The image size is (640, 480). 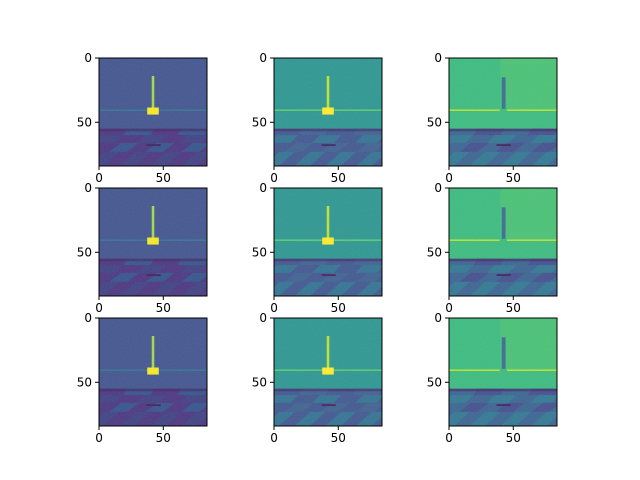 I want to click on panel-r3-c2: 0 50 0 50, so click(x=317, y=378).